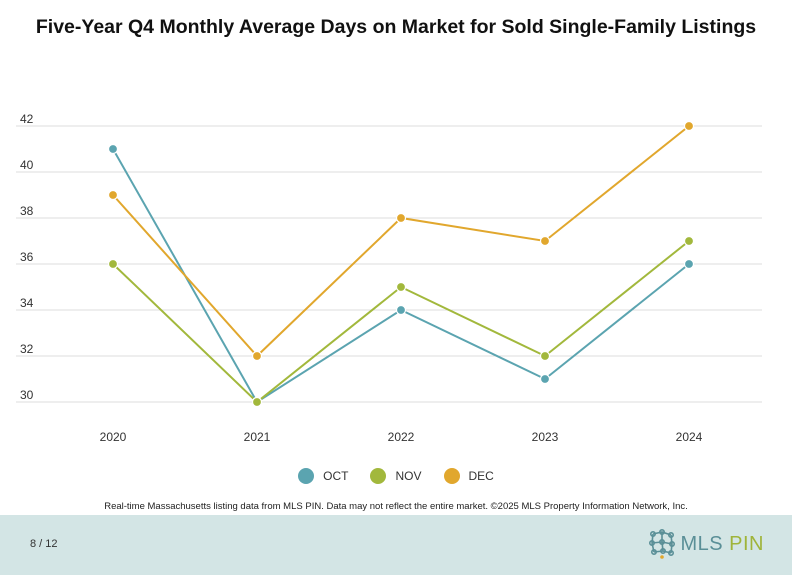 The height and width of the screenshot is (575, 792). What do you see at coordinates (702, 543) in the screenshot?
I see `logo-text-mls: MLS` at bounding box center [702, 543].